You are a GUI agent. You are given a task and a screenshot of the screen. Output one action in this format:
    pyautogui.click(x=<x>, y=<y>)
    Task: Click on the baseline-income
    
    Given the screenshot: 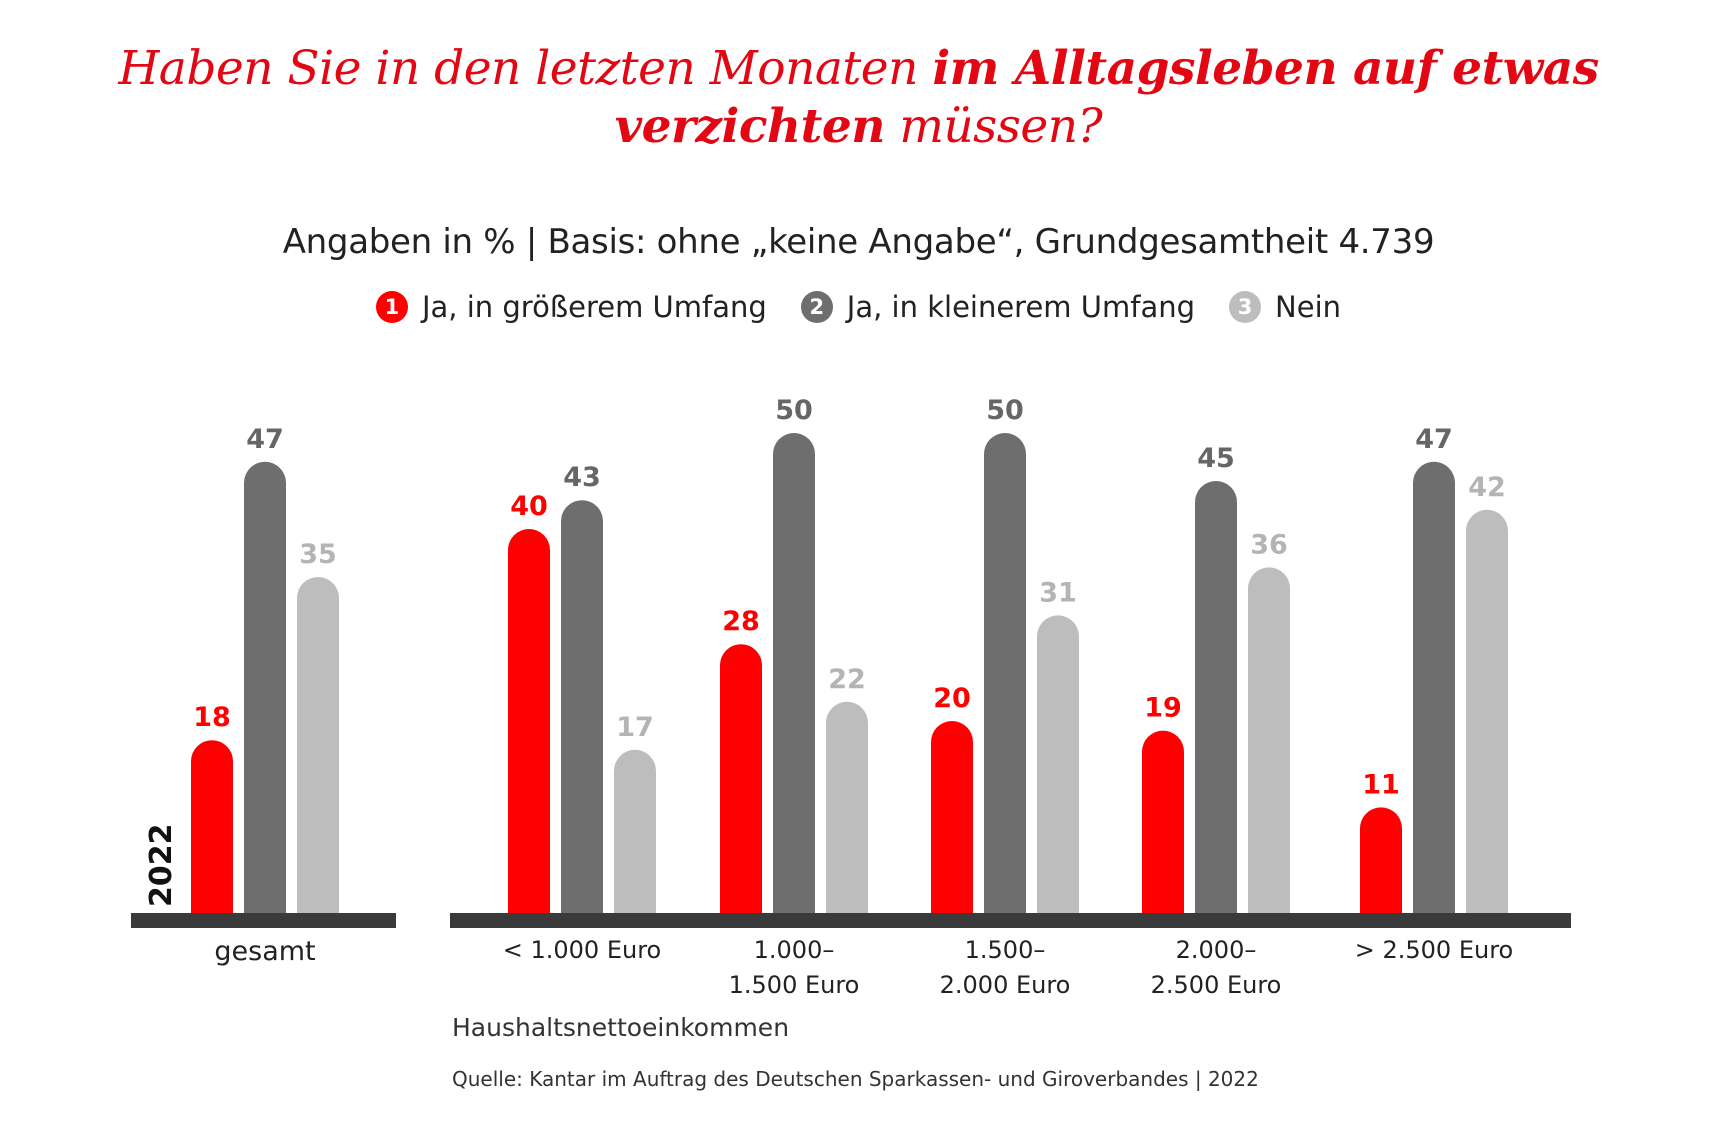 What is the action you would take?
    pyautogui.click(x=1010, y=920)
    